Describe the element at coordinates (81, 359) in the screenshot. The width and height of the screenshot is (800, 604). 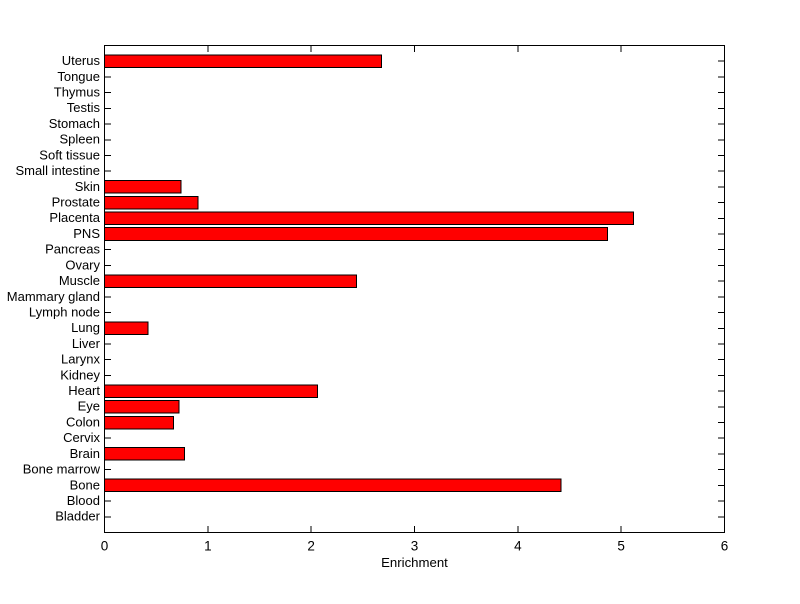
I see `svg-text: Larynx` at that location.